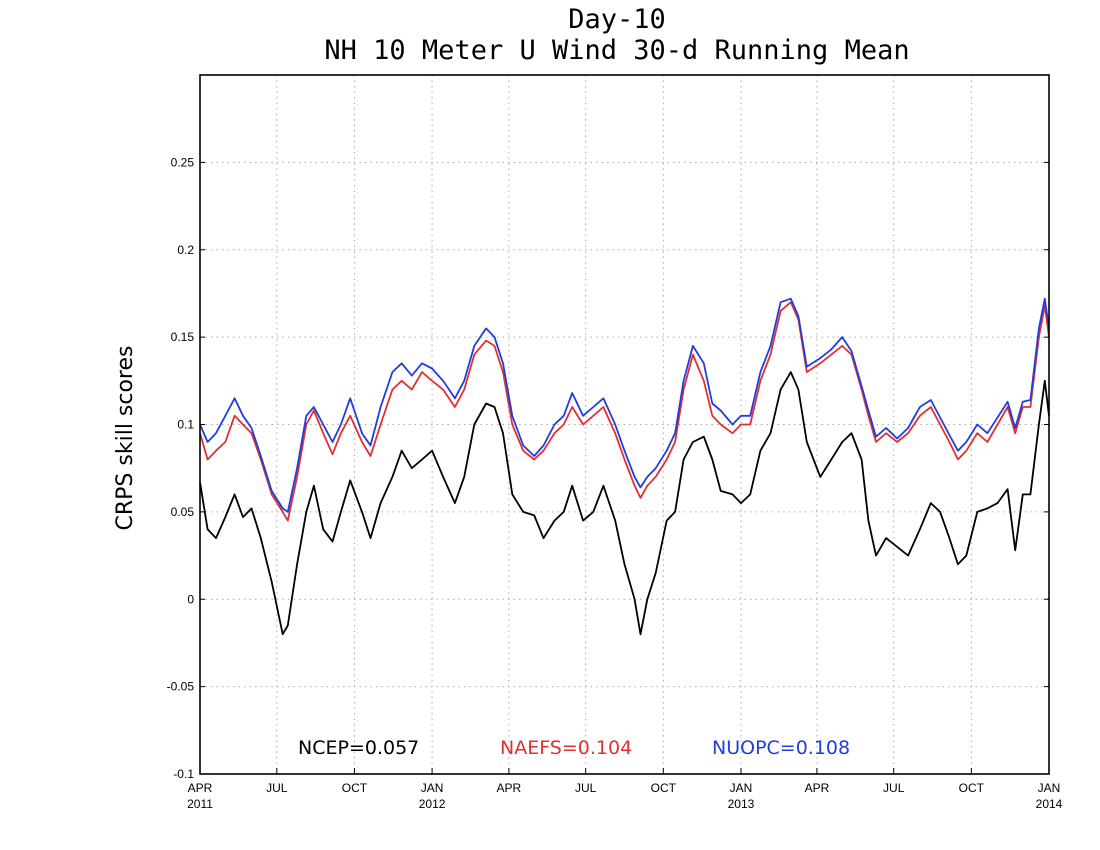  Describe the element at coordinates (616, 50) in the screenshot. I see `chart-subtitle: NH 10 Meter U Wind 30-d Running Mean` at that location.